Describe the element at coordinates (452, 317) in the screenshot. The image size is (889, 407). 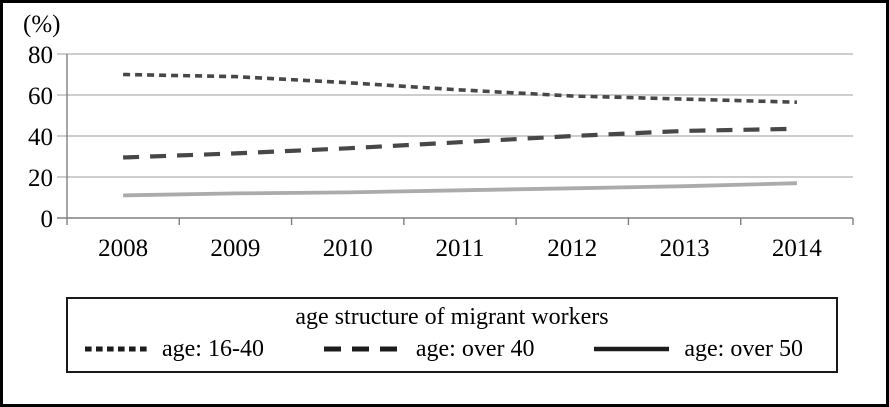
I see `legend-title: age structure of migrant workers` at that location.